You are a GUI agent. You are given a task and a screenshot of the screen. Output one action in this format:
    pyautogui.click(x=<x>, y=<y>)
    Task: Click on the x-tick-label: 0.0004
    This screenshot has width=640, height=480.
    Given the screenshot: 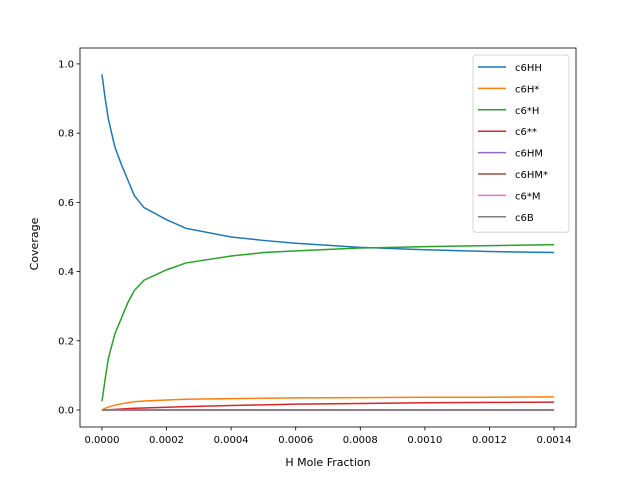 What is the action you would take?
    pyautogui.click(x=231, y=440)
    